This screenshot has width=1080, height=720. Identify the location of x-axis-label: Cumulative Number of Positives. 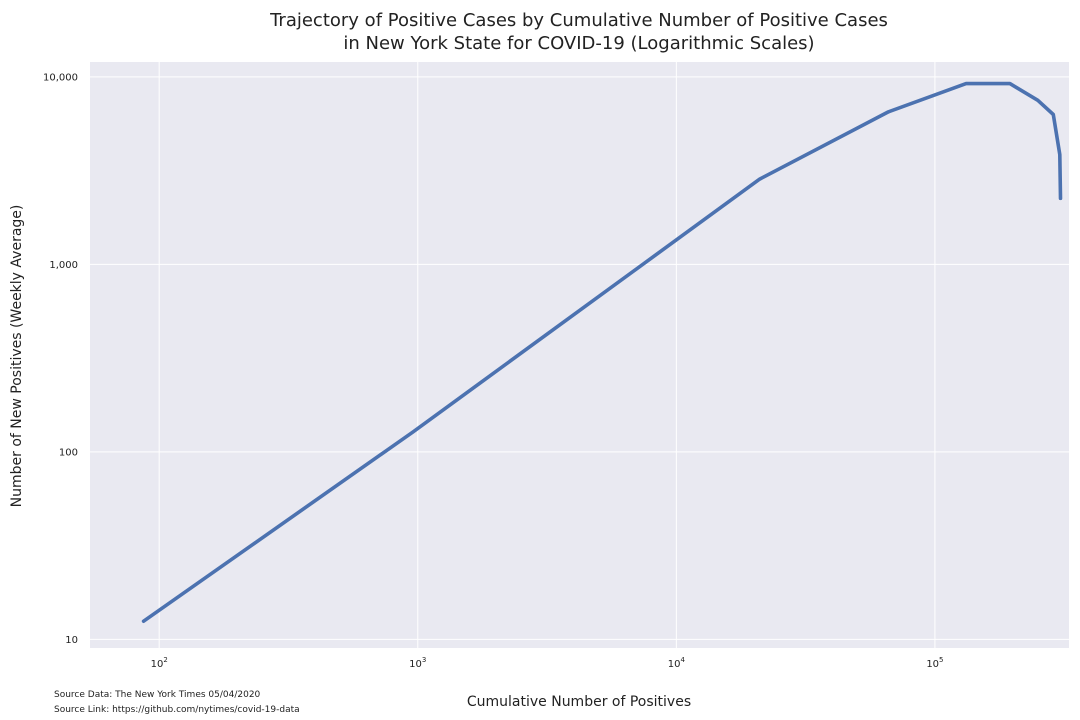
(579, 702).